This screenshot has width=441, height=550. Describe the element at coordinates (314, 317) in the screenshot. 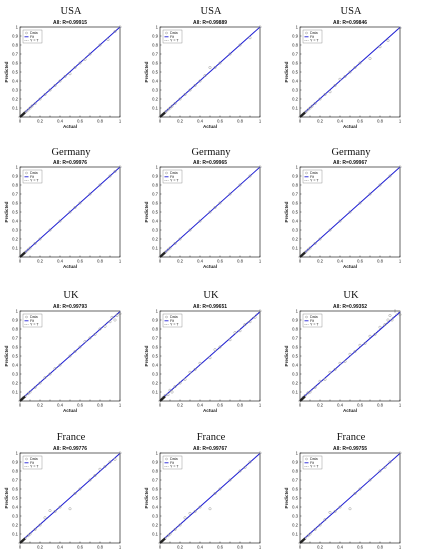

I see `legend-label: Data` at that location.